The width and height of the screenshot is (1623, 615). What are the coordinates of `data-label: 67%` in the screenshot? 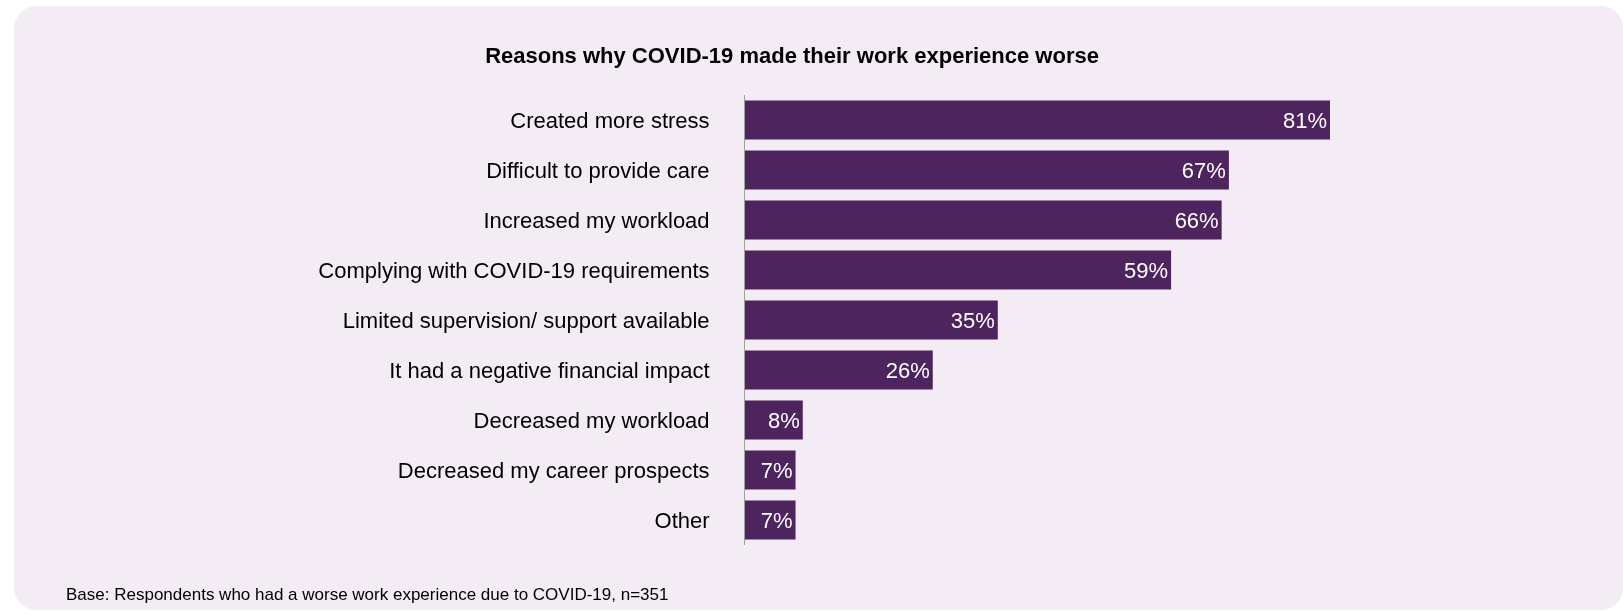 It's located at (1203, 170).